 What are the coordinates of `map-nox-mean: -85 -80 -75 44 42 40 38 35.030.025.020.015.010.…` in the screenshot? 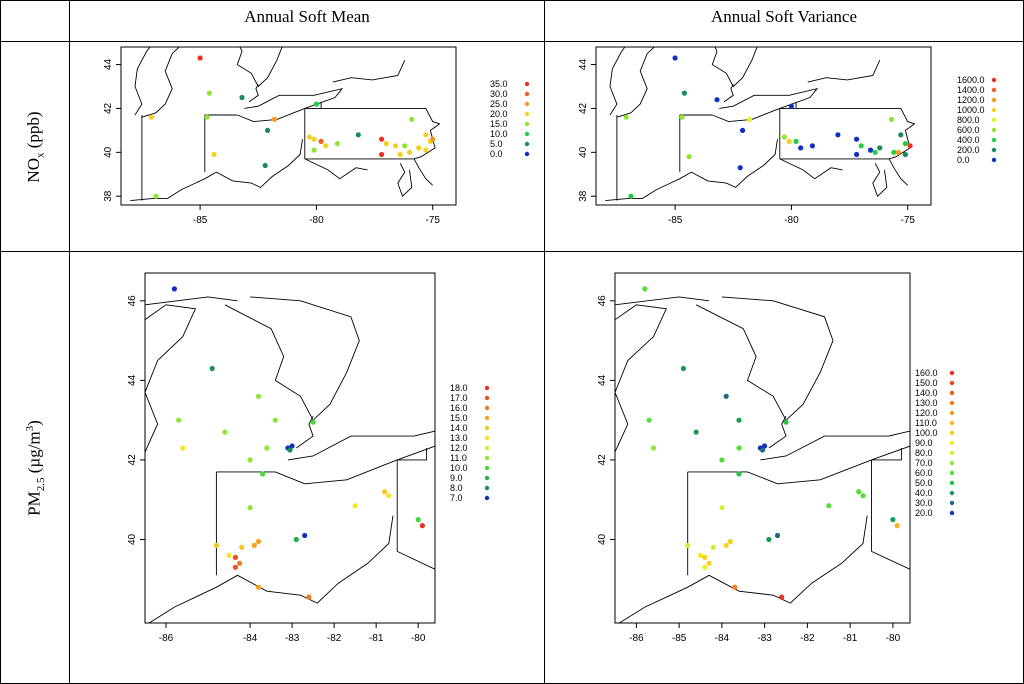 It's located at (316, 136).